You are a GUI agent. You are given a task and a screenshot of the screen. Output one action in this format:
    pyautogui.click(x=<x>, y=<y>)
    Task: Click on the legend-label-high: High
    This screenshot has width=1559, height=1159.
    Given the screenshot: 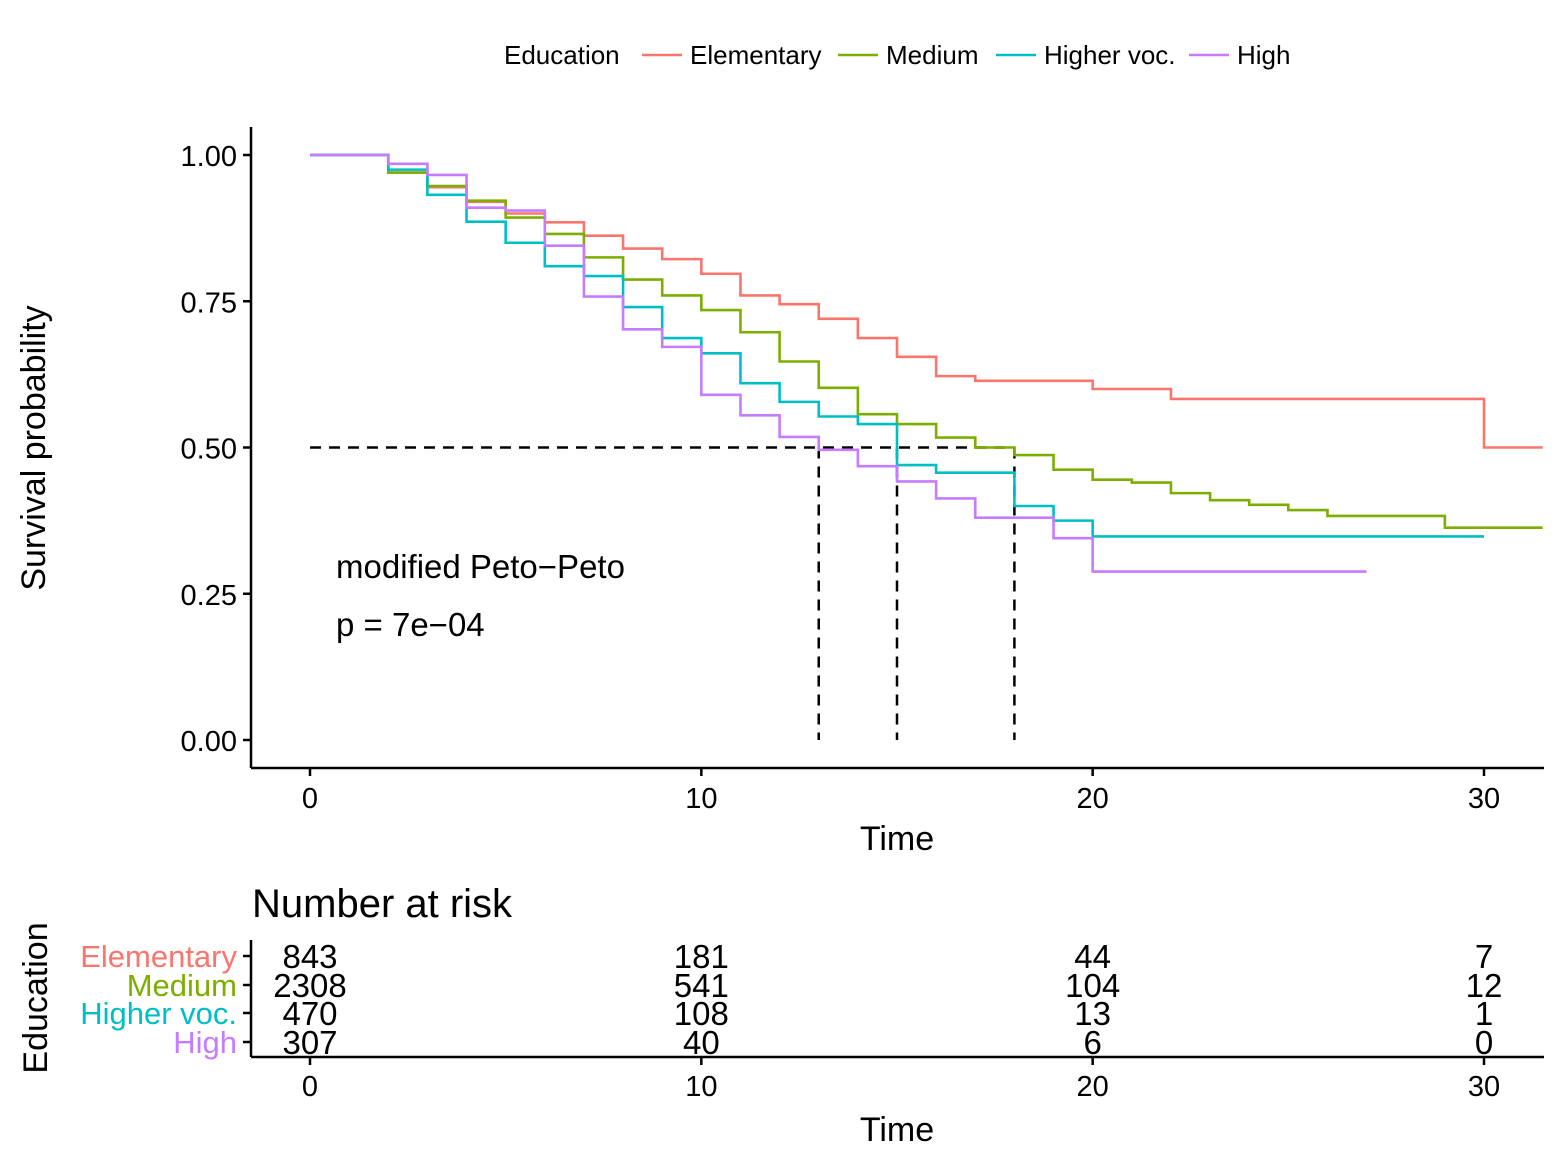 What is the action you would take?
    pyautogui.click(x=1263, y=55)
    